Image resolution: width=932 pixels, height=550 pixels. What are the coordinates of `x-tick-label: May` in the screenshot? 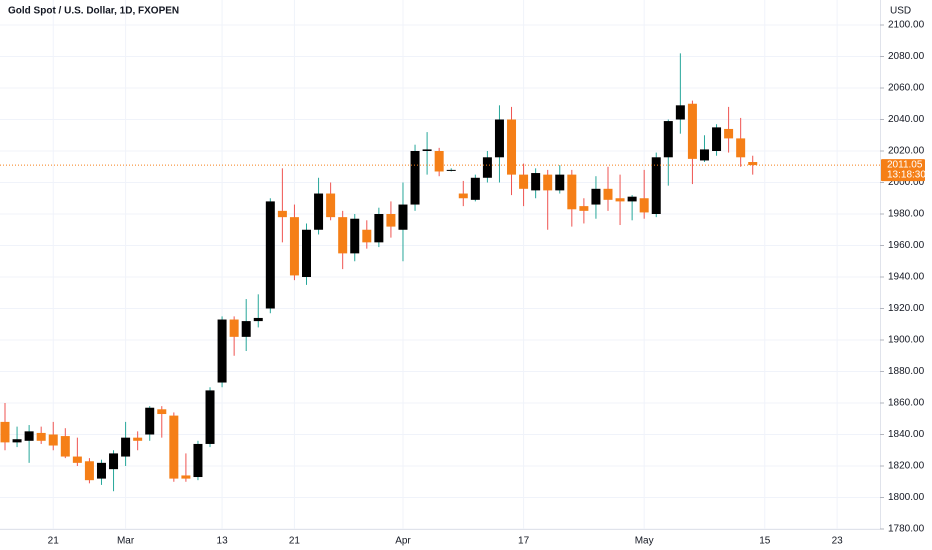 It's located at (644, 541).